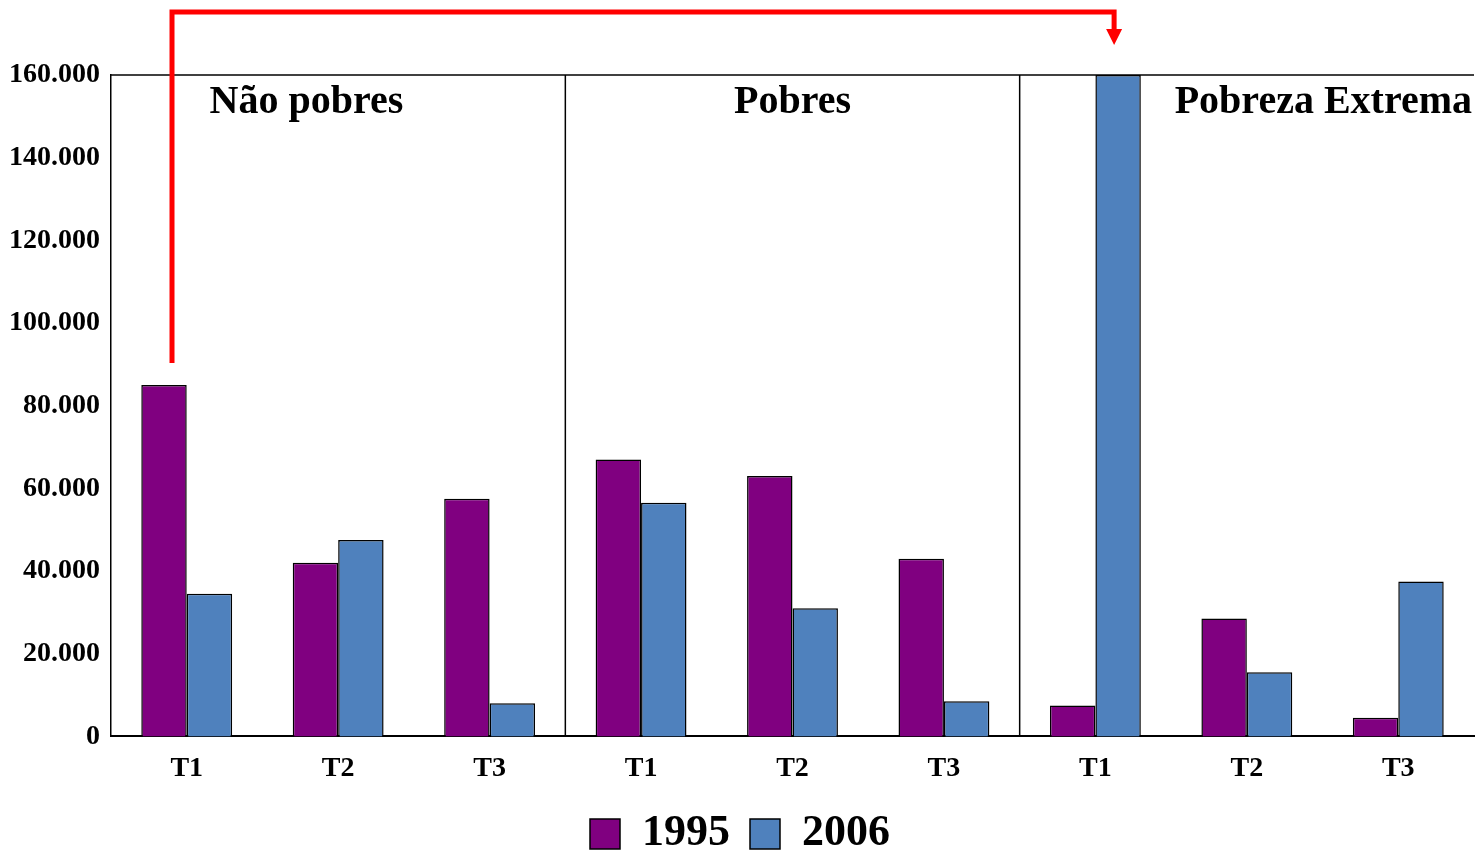  I want to click on legend-label: 2006, so click(846, 831).